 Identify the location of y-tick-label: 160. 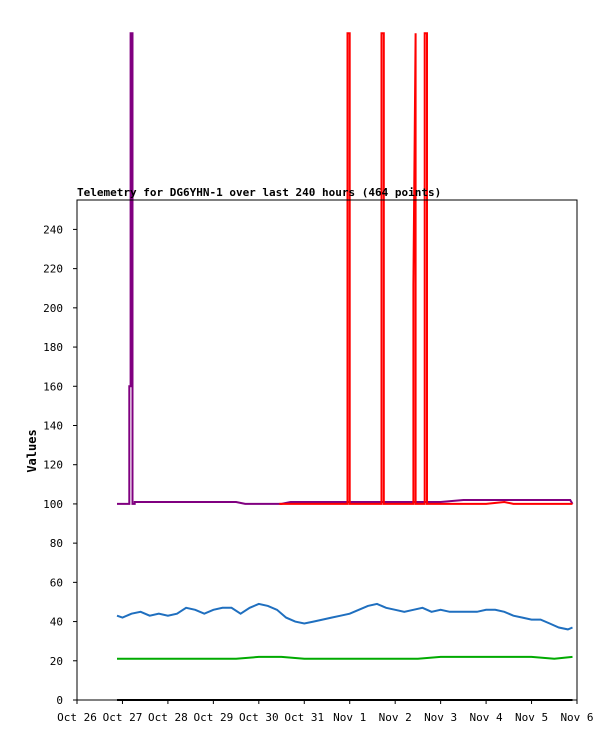
(53, 386).